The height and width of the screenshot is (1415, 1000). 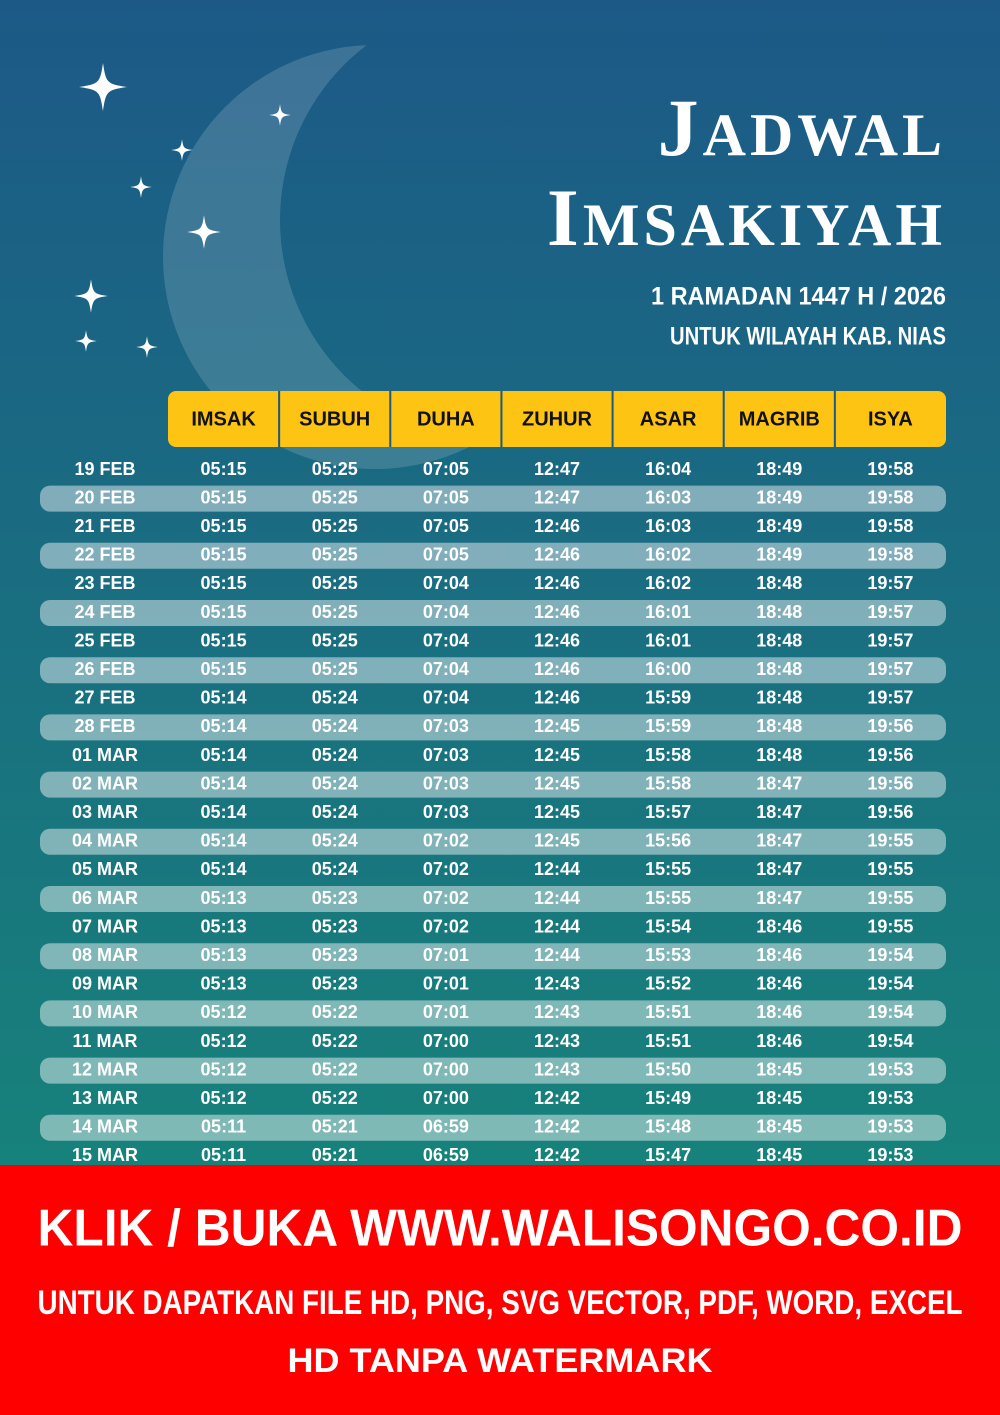 What do you see at coordinates (668, 1155) in the screenshot?
I see `time-cell: 15:47` at bounding box center [668, 1155].